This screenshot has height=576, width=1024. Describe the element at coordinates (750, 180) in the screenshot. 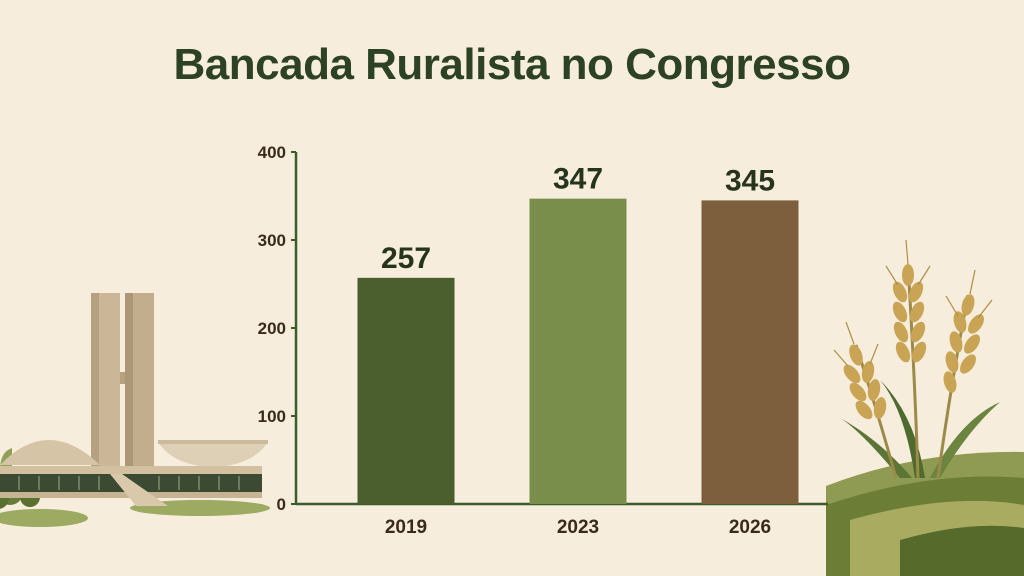

I see `data-label-2026: 345` at that location.